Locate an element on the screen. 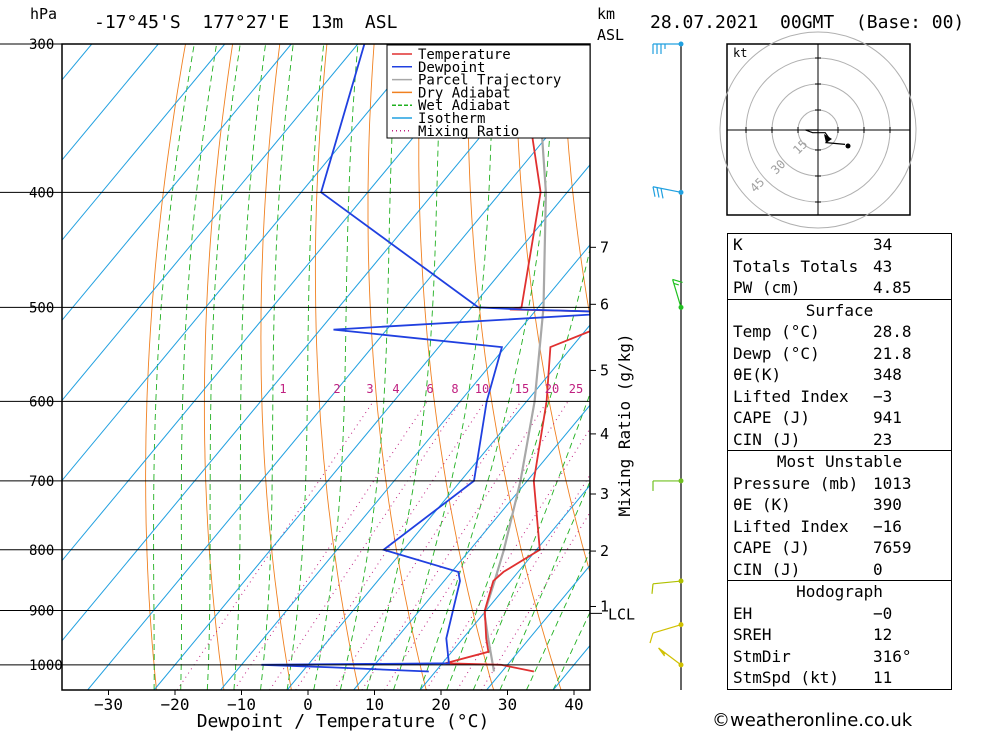  km-tick-label: 7 is located at coordinates (604, 247).